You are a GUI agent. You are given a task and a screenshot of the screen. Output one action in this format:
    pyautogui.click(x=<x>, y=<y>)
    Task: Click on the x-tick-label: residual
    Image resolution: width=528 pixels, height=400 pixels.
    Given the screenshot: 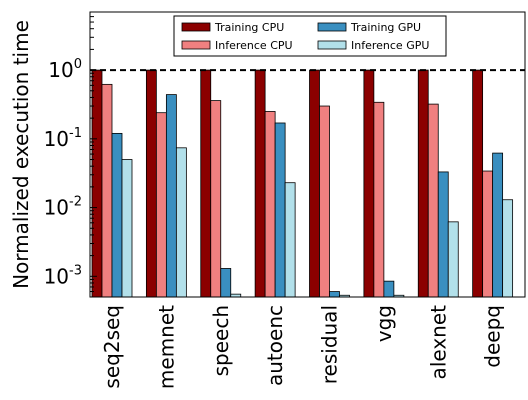 What is the action you would take?
    pyautogui.click(x=330, y=344)
    